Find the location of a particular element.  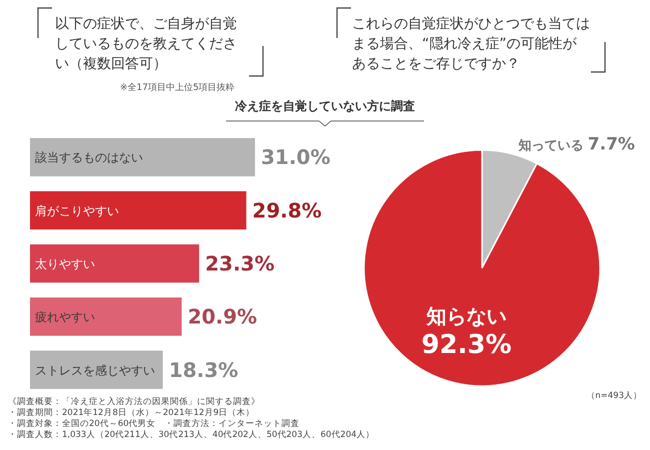

text: （n=493人） is located at coordinates (614, 395).